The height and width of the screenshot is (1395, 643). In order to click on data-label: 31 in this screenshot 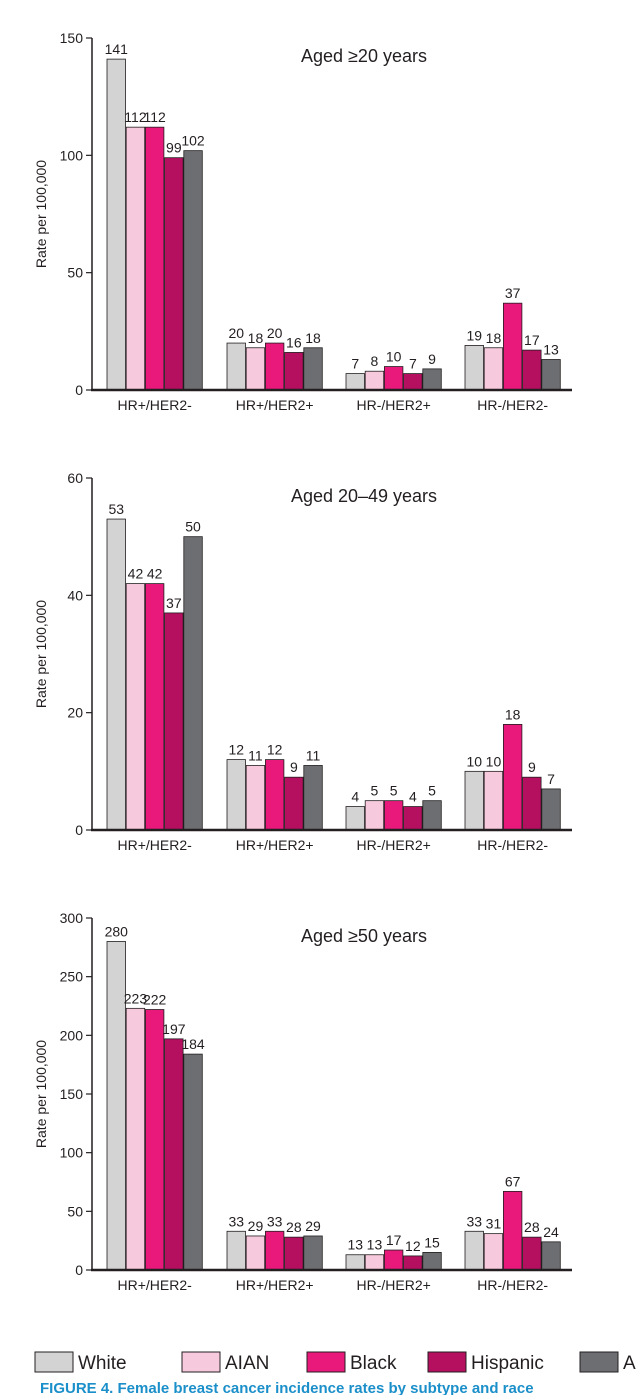, I will do `click(494, 1224)`.